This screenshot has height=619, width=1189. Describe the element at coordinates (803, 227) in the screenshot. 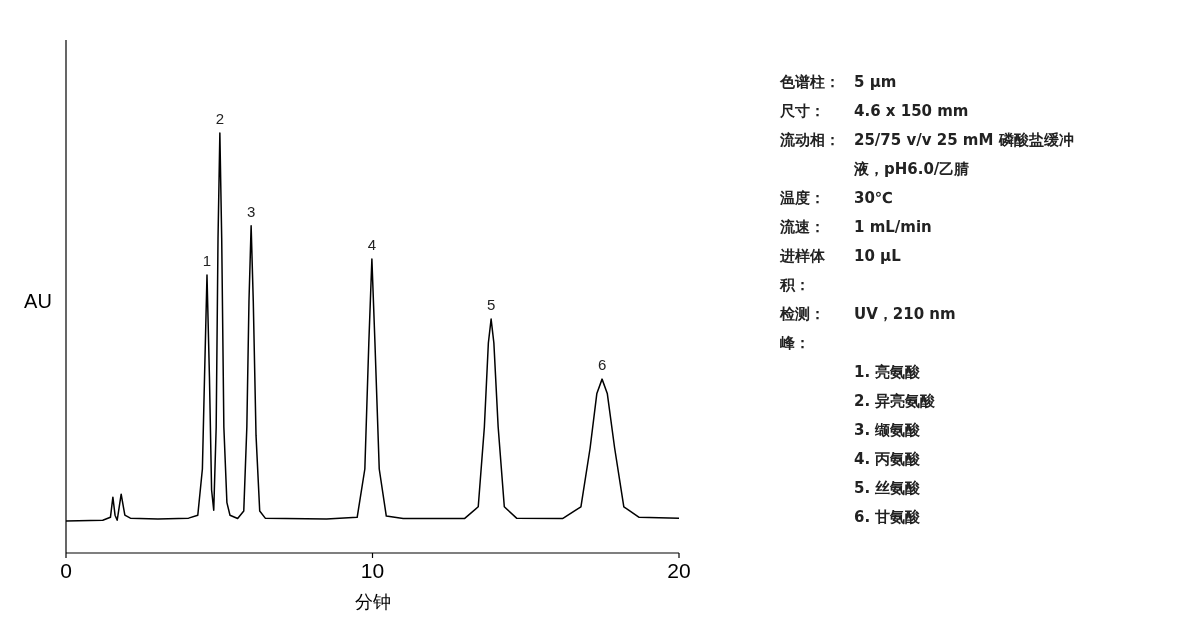

I see `text: 流速：` at that location.